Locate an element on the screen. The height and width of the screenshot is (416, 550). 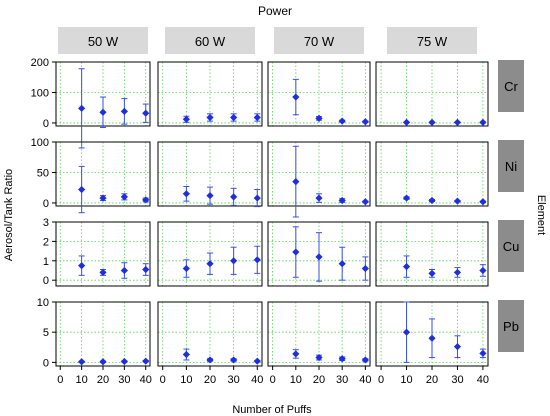
right-title: Element is located at coordinates (541, 215).